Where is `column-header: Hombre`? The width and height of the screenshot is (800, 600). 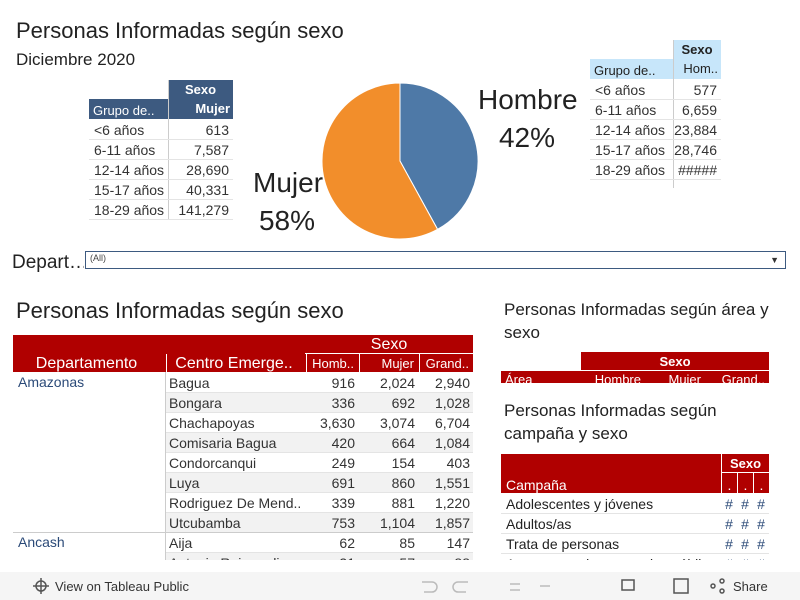
column-header: Hombre is located at coordinates (617, 377).